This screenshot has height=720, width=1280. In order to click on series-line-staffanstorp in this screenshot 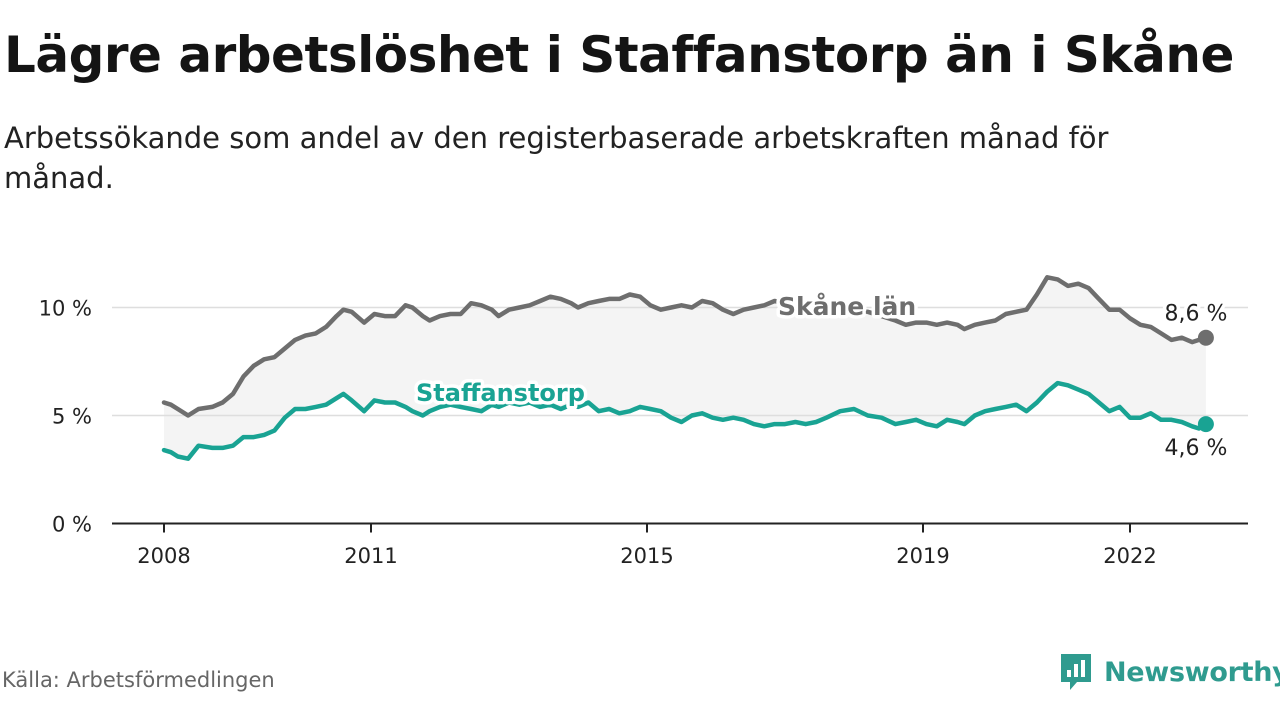, I will do `click(685, 420)`.